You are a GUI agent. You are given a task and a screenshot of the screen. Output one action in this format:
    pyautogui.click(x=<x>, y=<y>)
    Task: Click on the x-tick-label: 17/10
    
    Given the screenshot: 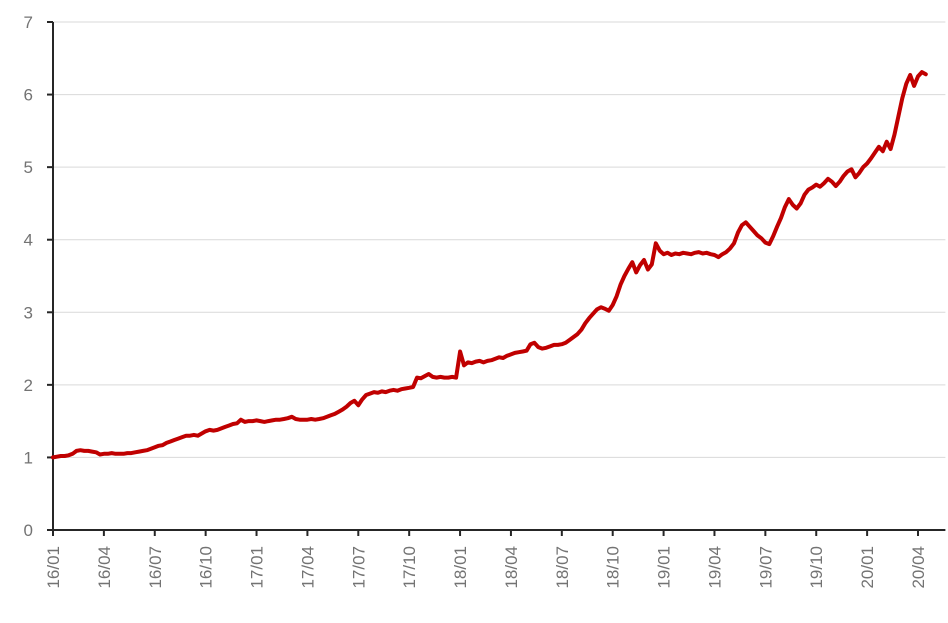 What is the action you would take?
    pyautogui.click(x=409, y=567)
    